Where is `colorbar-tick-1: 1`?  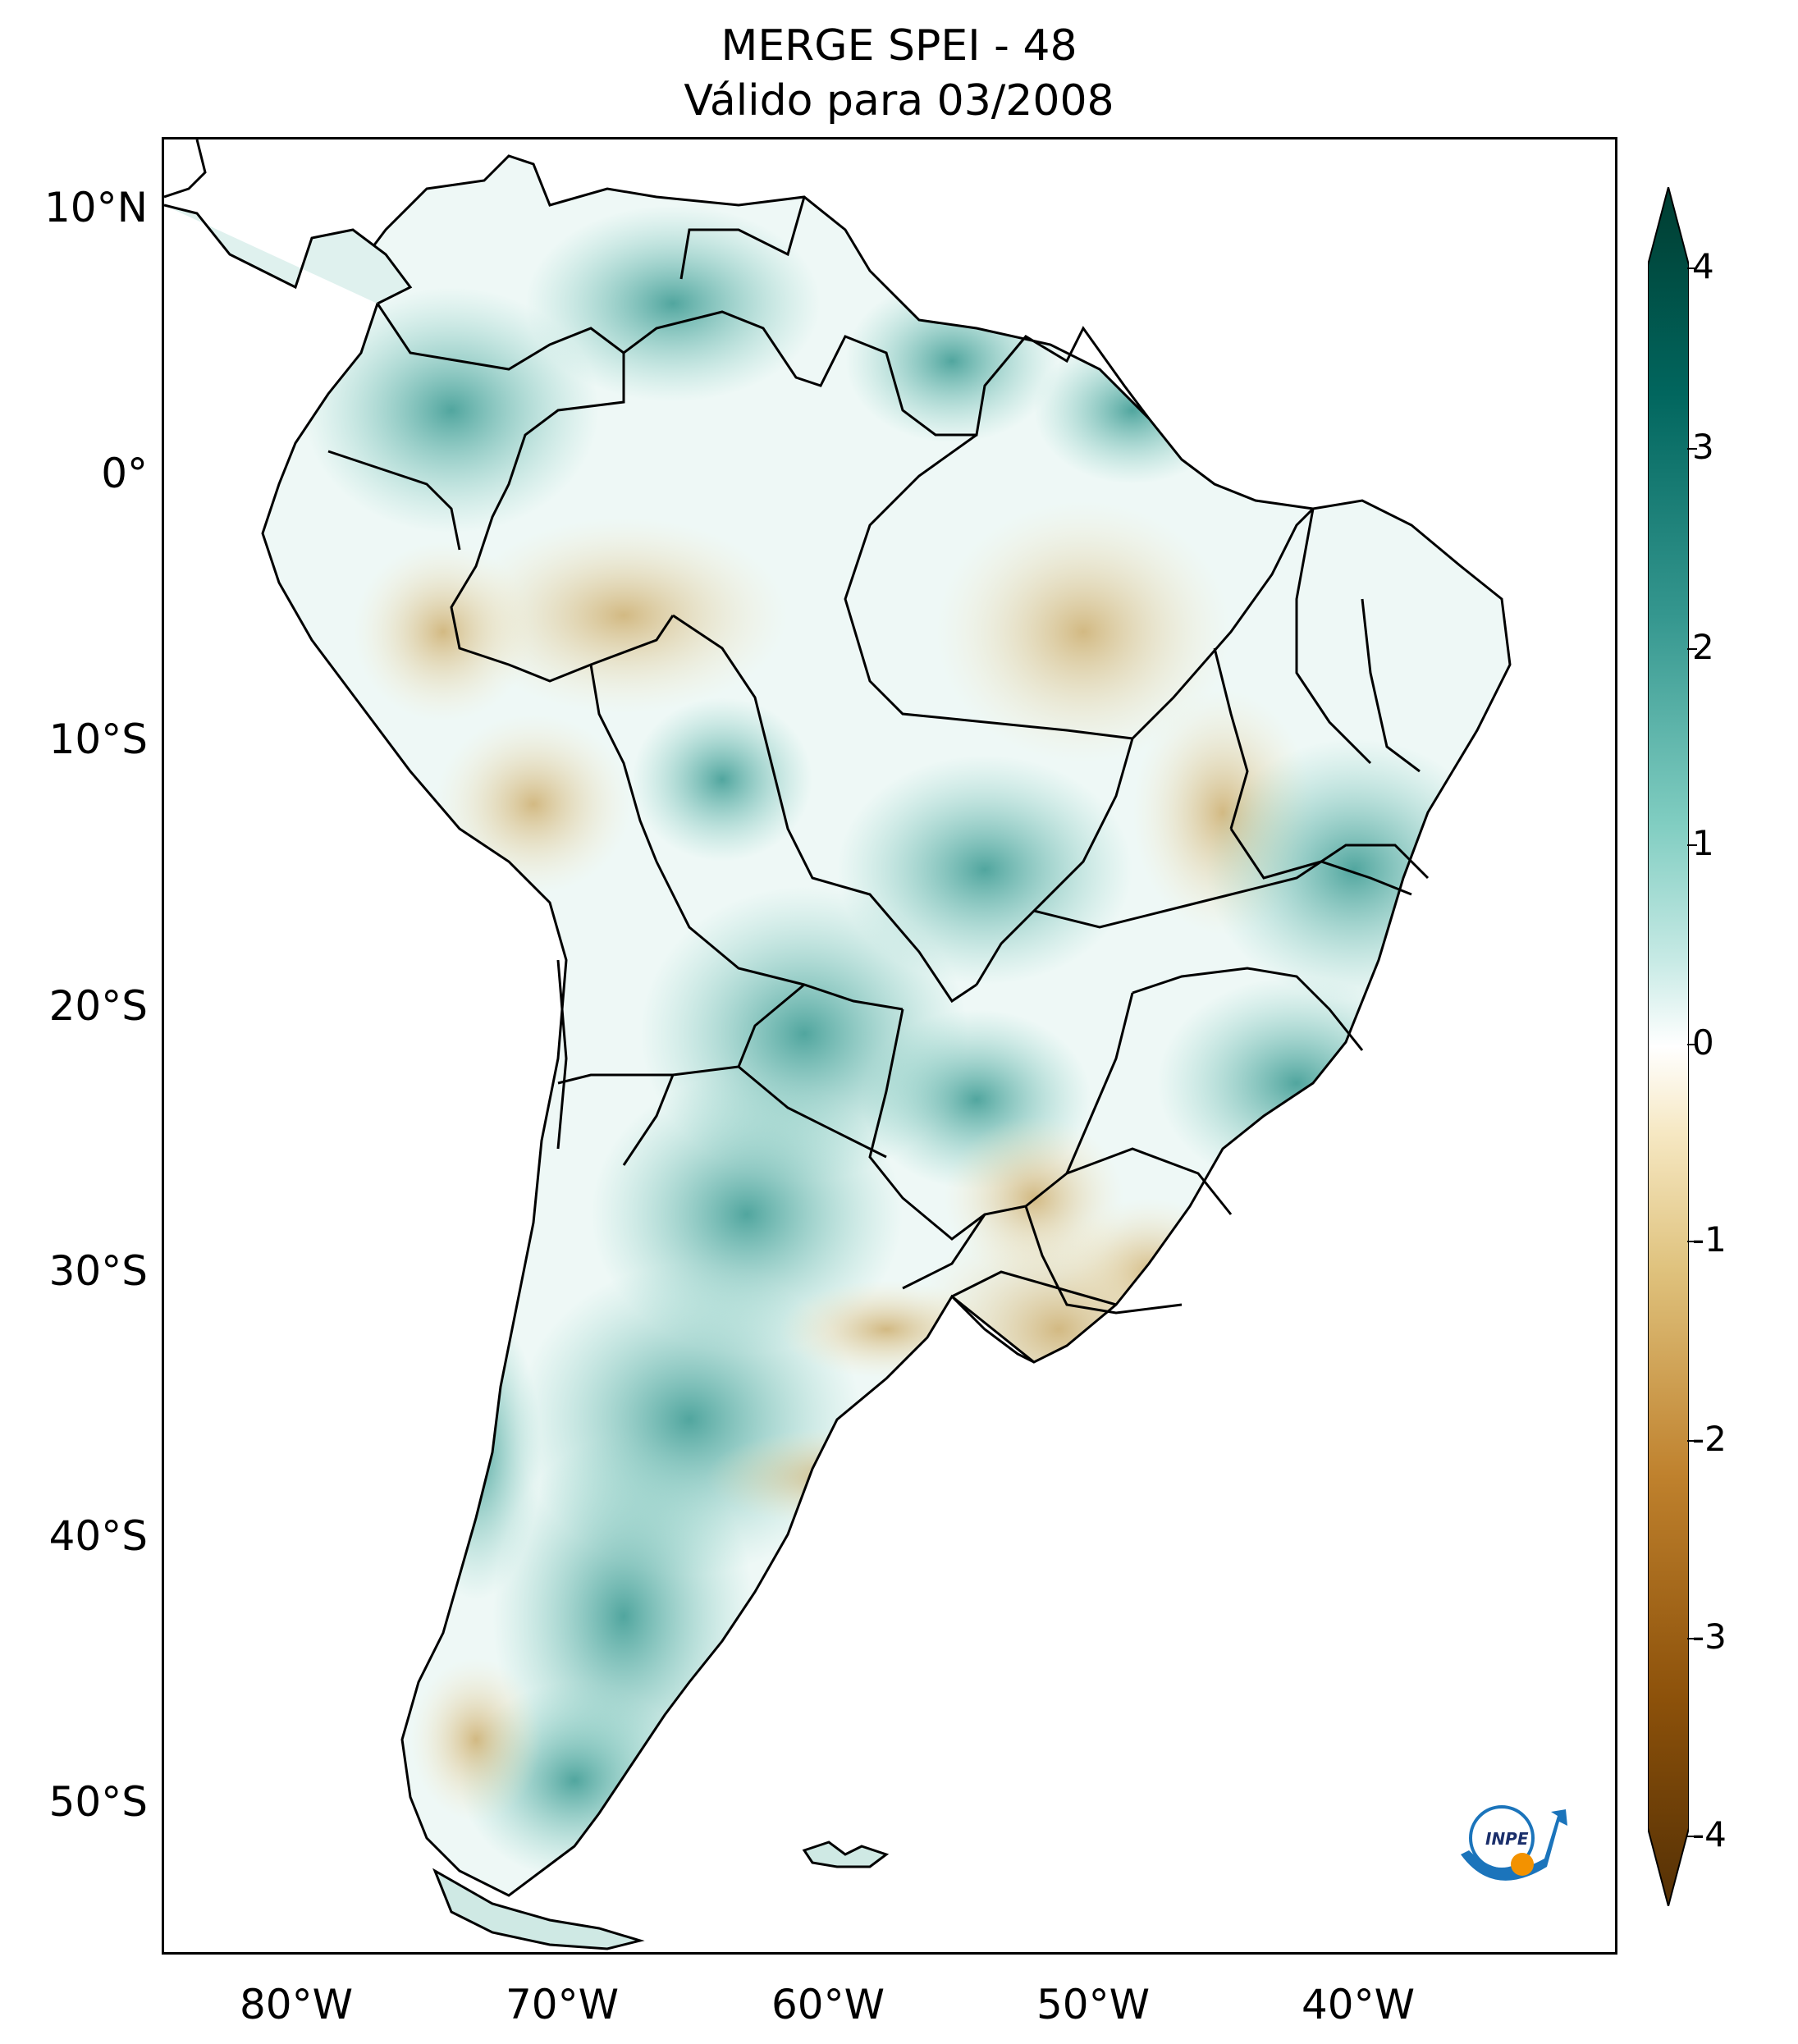 colorbar-tick-1: 1 is located at coordinates (1703, 843).